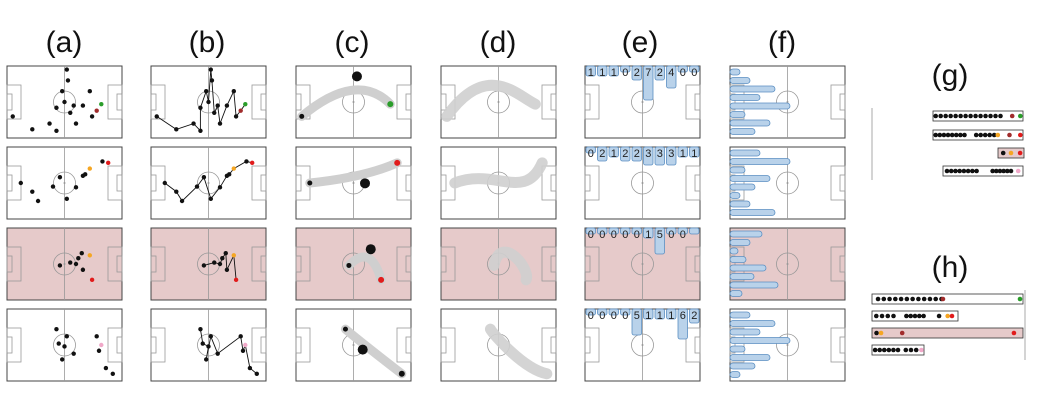  Describe the element at coordinates (208, 264) in the screenshot. I see `pitch-r2-c1` at that location.